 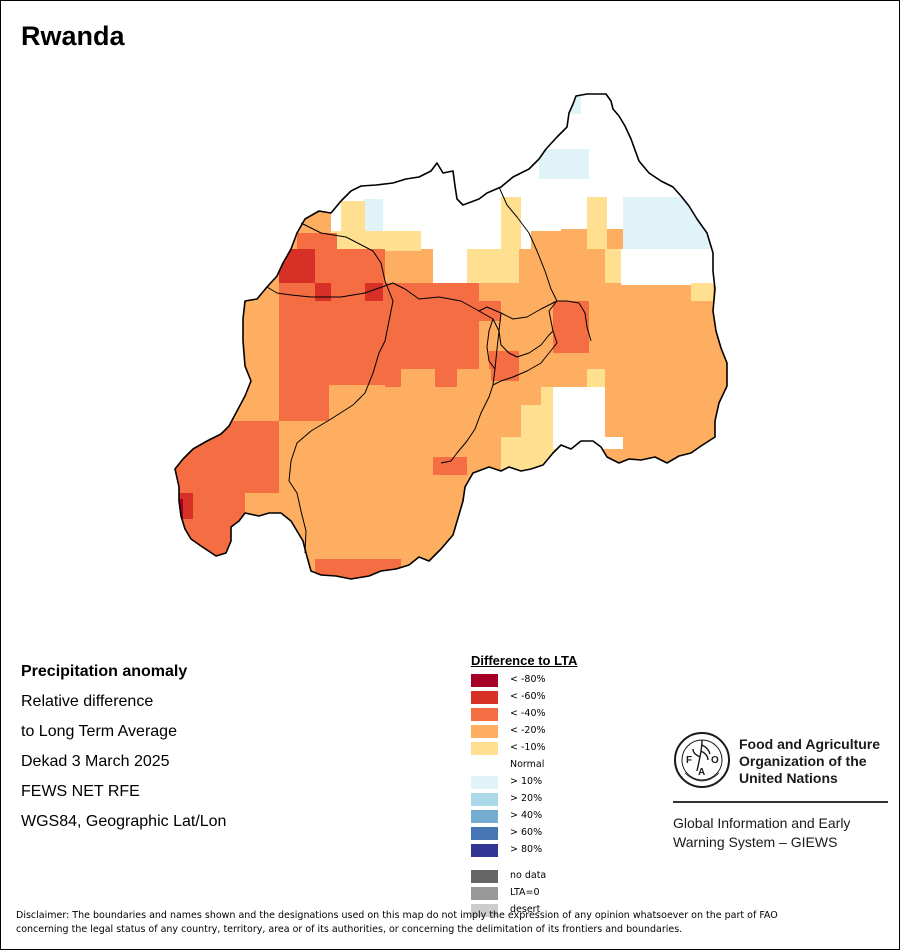 What do you see at coordinates (762, 823) in the screenshot?
I see `giews-line-1: Global Information and Early` at bounding box center [762, 823].